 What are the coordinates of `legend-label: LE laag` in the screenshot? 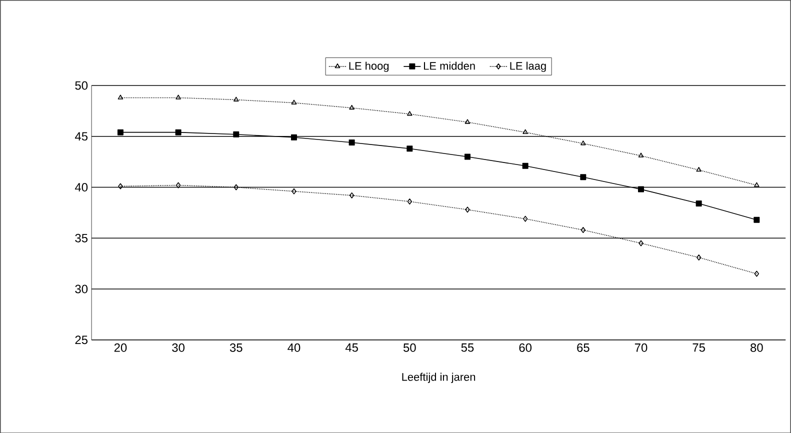 It's located at (528, 66).